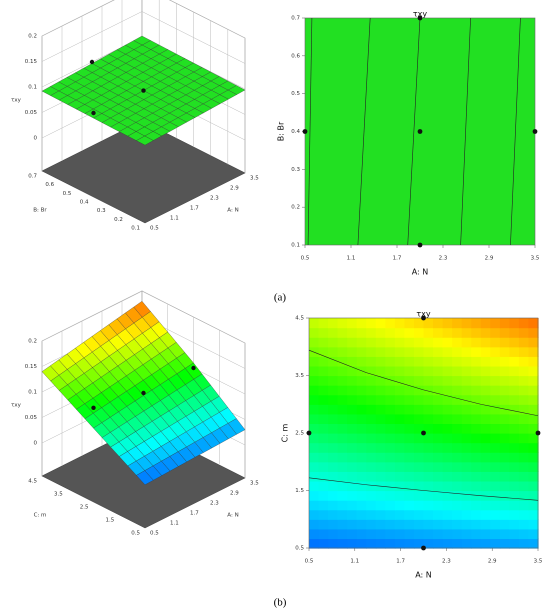 The image size is (550, 613). I want to click on chart-title: τxy, so click(423, 314).